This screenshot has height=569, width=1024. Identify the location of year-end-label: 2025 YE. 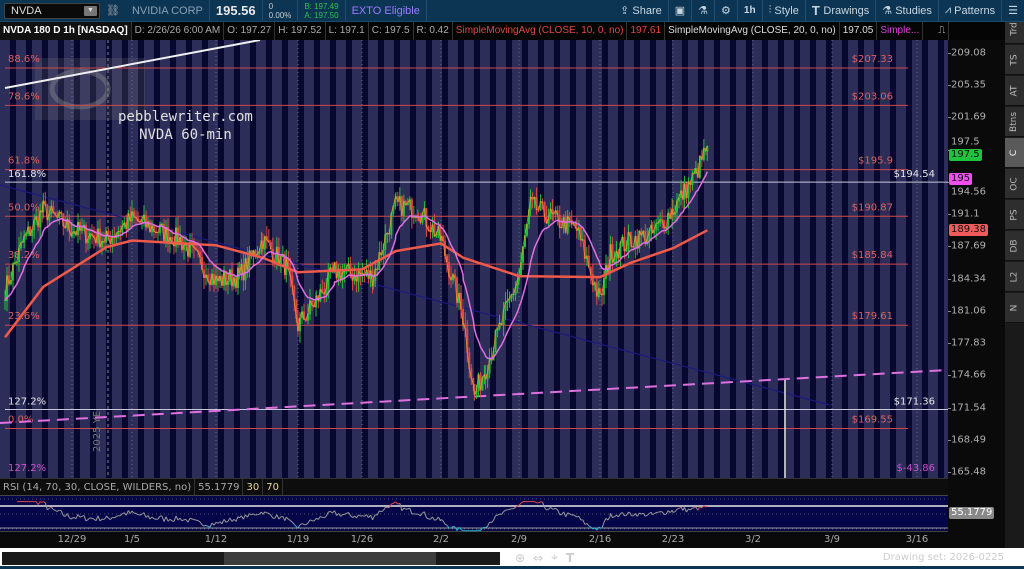
(97, 431).